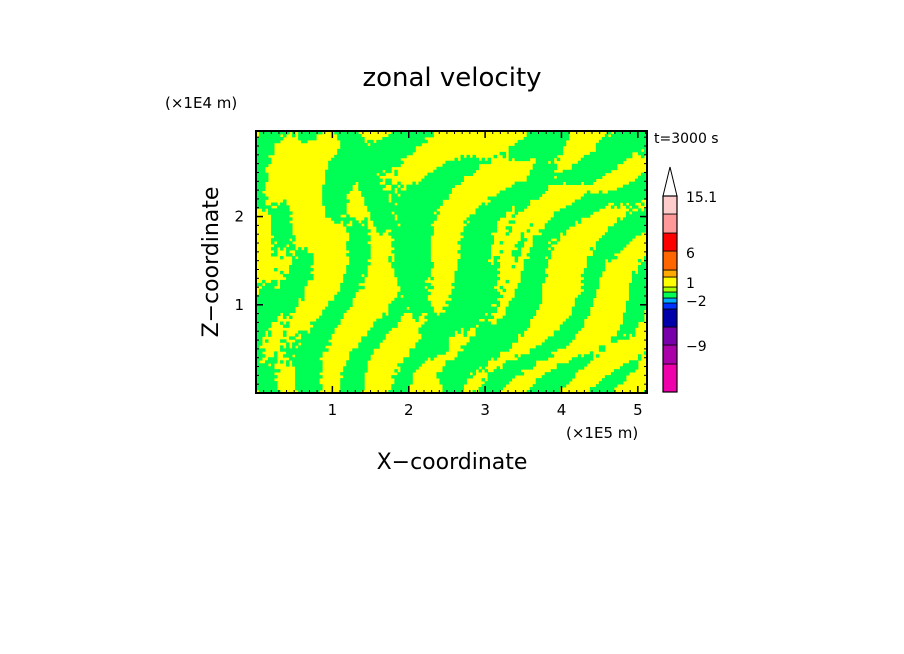 The image size is (904, 654). Describe the element at coordinates (670, 181) in the screenshot. I see `colorbar-extension` at that location.